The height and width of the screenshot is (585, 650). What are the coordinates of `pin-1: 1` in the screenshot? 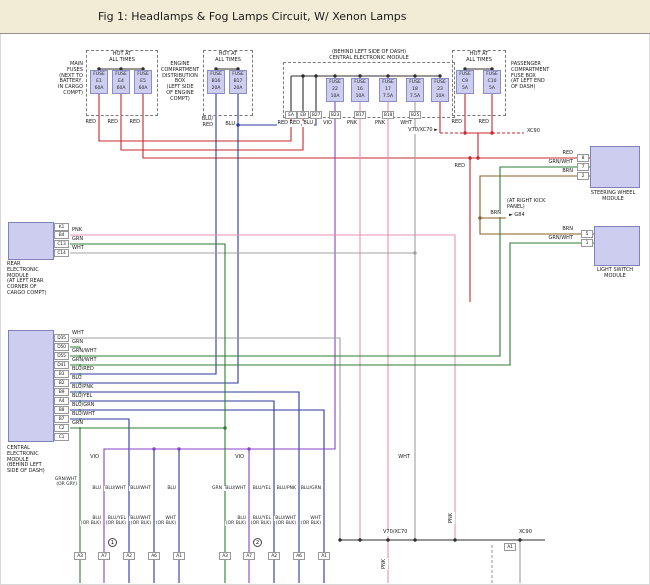 It's located at (587, 243).